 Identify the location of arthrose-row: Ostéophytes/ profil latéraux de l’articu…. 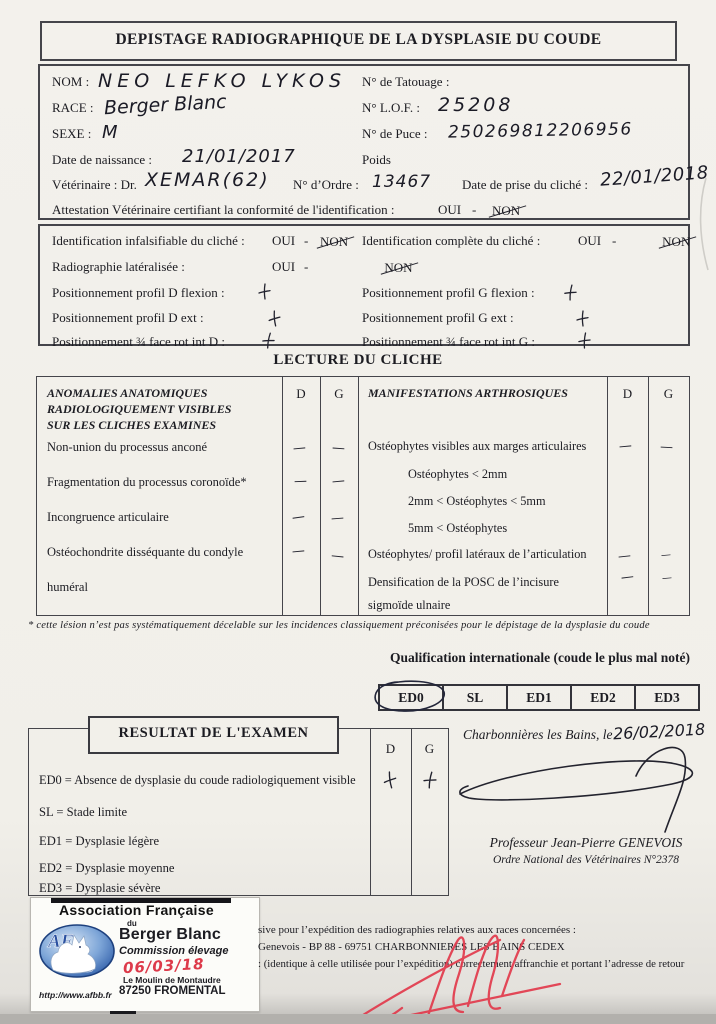
(477, 554).